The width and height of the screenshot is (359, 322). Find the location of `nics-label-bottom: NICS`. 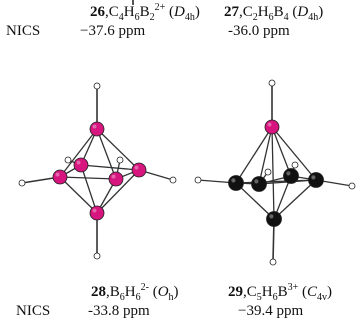

nics-label-bottom: NICS is located at coordinates (33, 311).